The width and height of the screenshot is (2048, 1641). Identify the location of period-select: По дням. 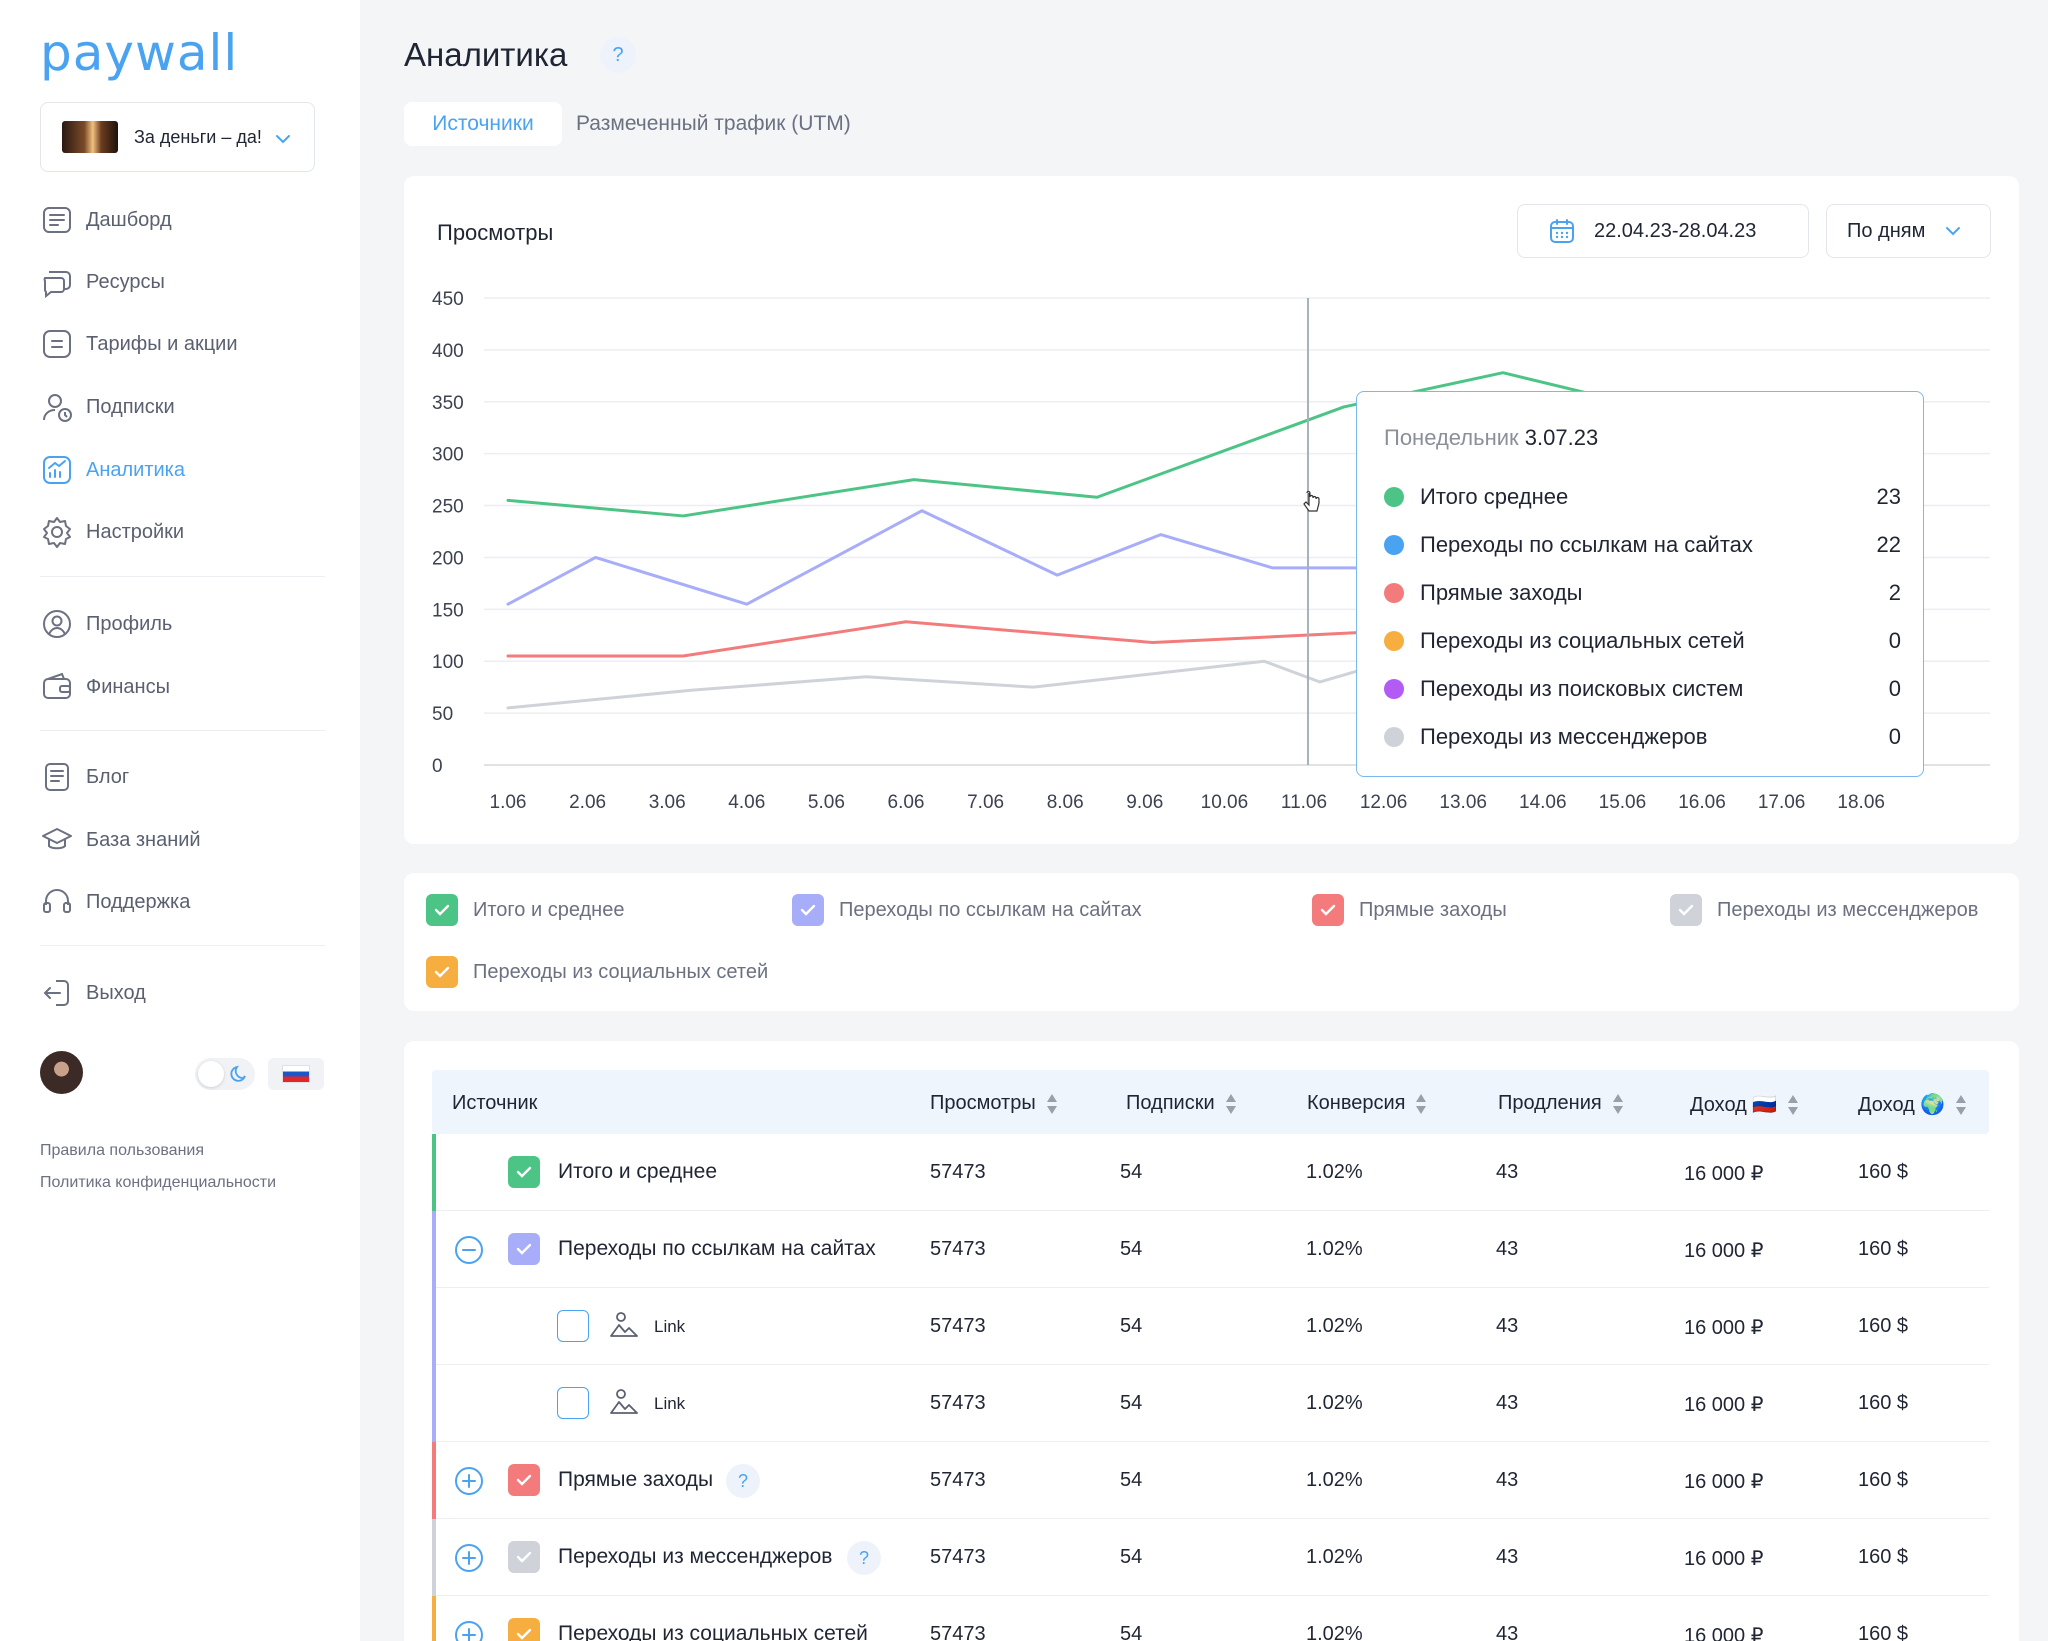
(1908, 231).